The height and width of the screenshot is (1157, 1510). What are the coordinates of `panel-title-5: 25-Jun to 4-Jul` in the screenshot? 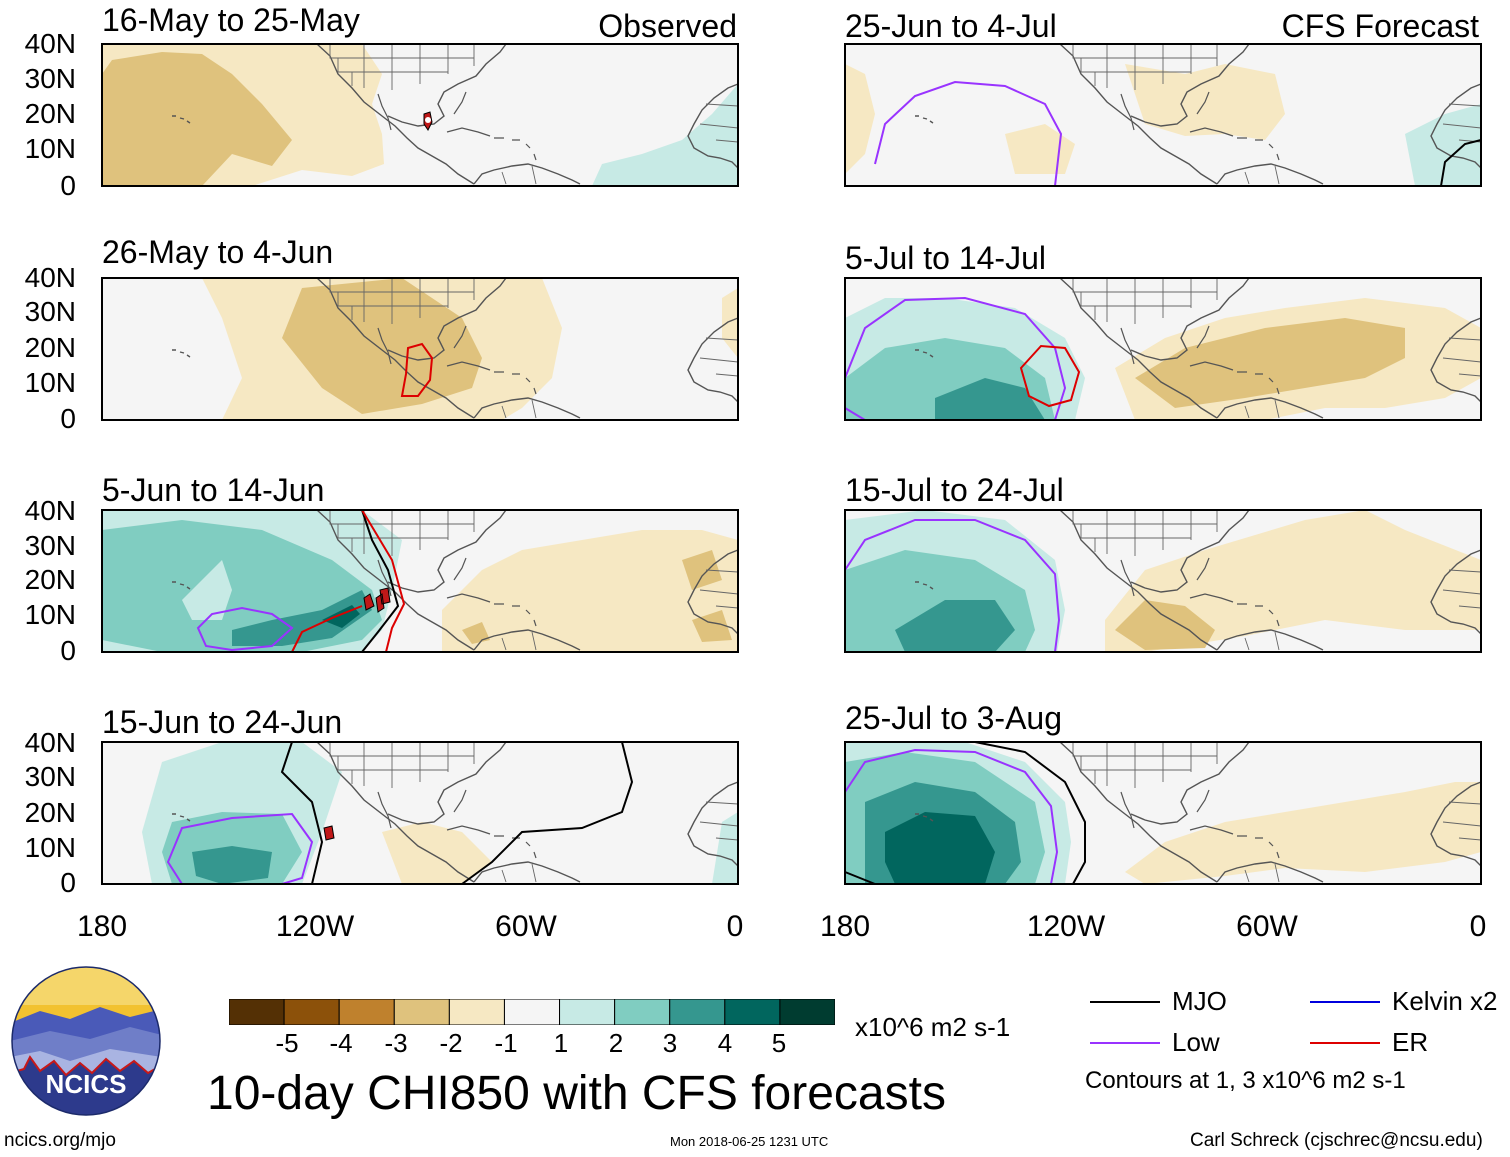 It's located at (951, 26).